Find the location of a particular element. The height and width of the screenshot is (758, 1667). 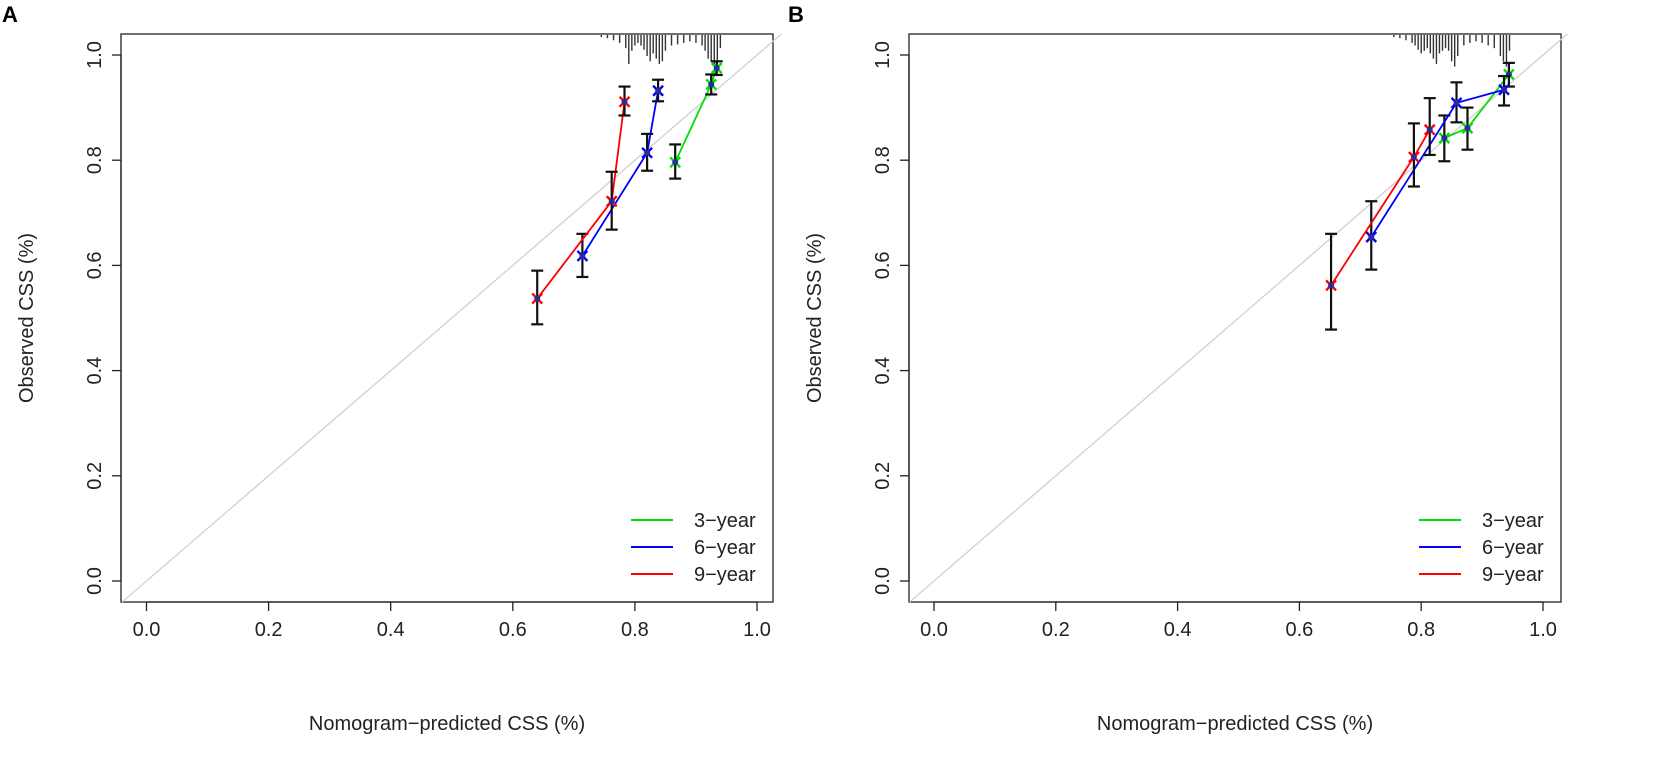

panel-b-legend-item: 3−year is located at coordinates (1481, 521).